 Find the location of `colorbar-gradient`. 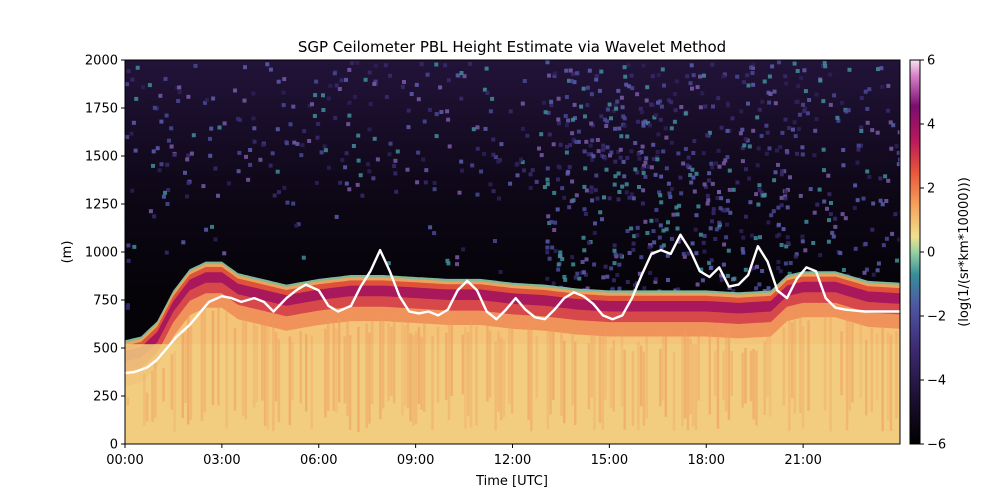

colorbar-gradient is located at coordinates (915, 252).